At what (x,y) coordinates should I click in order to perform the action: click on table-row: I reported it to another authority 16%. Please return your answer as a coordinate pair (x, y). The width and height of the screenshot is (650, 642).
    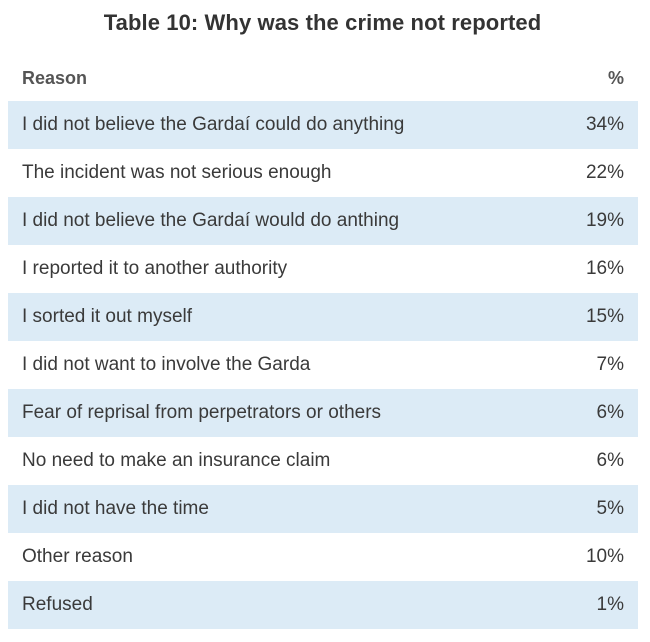
    Looking at the image, I should click on (323, 269).